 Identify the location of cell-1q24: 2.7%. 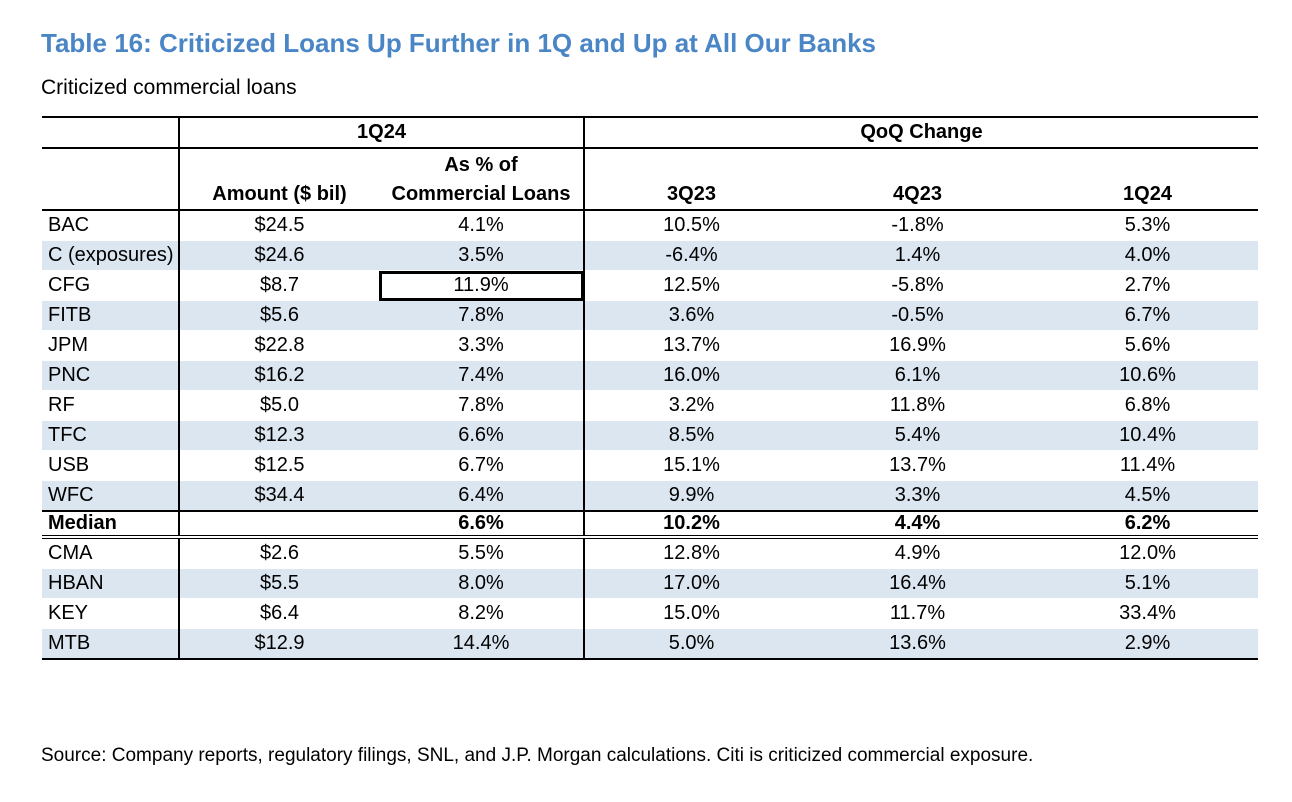
(1147, 285).